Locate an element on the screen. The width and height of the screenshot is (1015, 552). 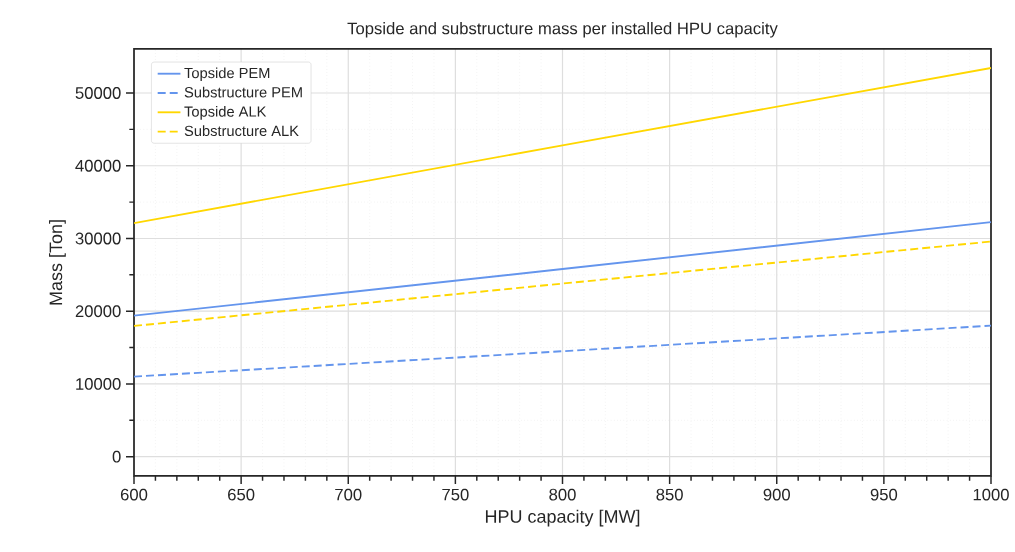
y-tick-label: 40000 is located at coordinates (98, 165).